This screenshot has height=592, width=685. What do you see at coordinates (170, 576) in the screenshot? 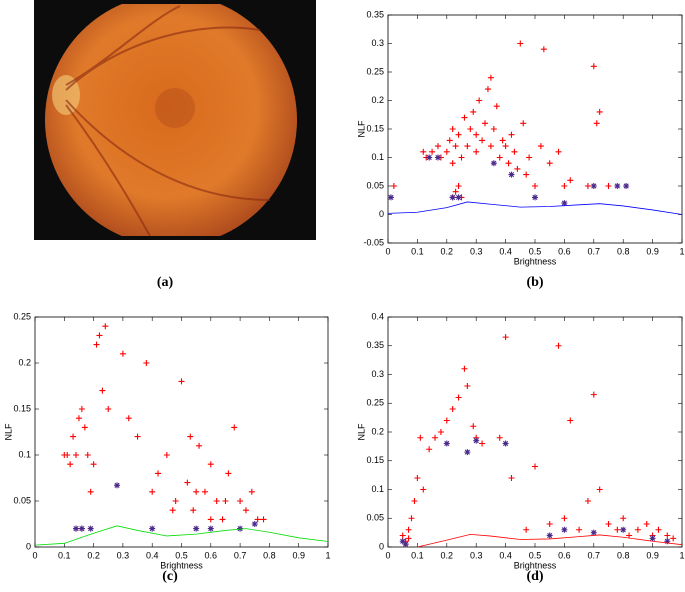
I see `caption: (c)` at bounding box center [170, 576].